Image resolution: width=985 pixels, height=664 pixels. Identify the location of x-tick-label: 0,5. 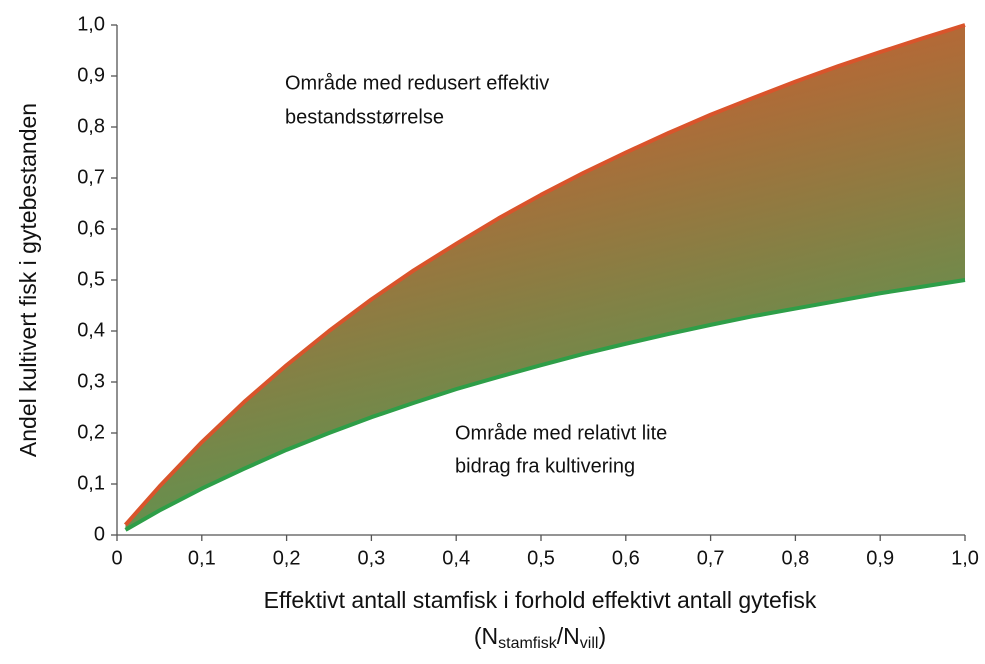
(541, 558).